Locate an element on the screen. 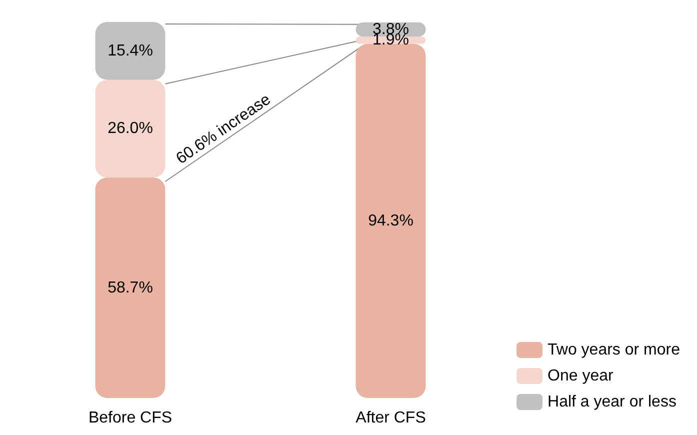  legend-label: Half a year or less is located at coordinates (612, 402).